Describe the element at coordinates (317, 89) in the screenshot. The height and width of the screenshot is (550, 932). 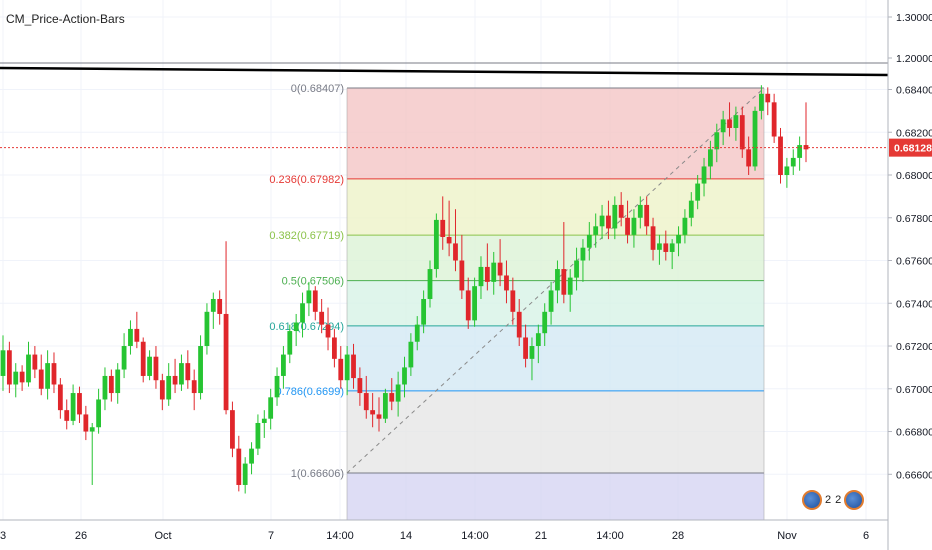
I see `fib-level-label: 0(0.68407)` at that location.